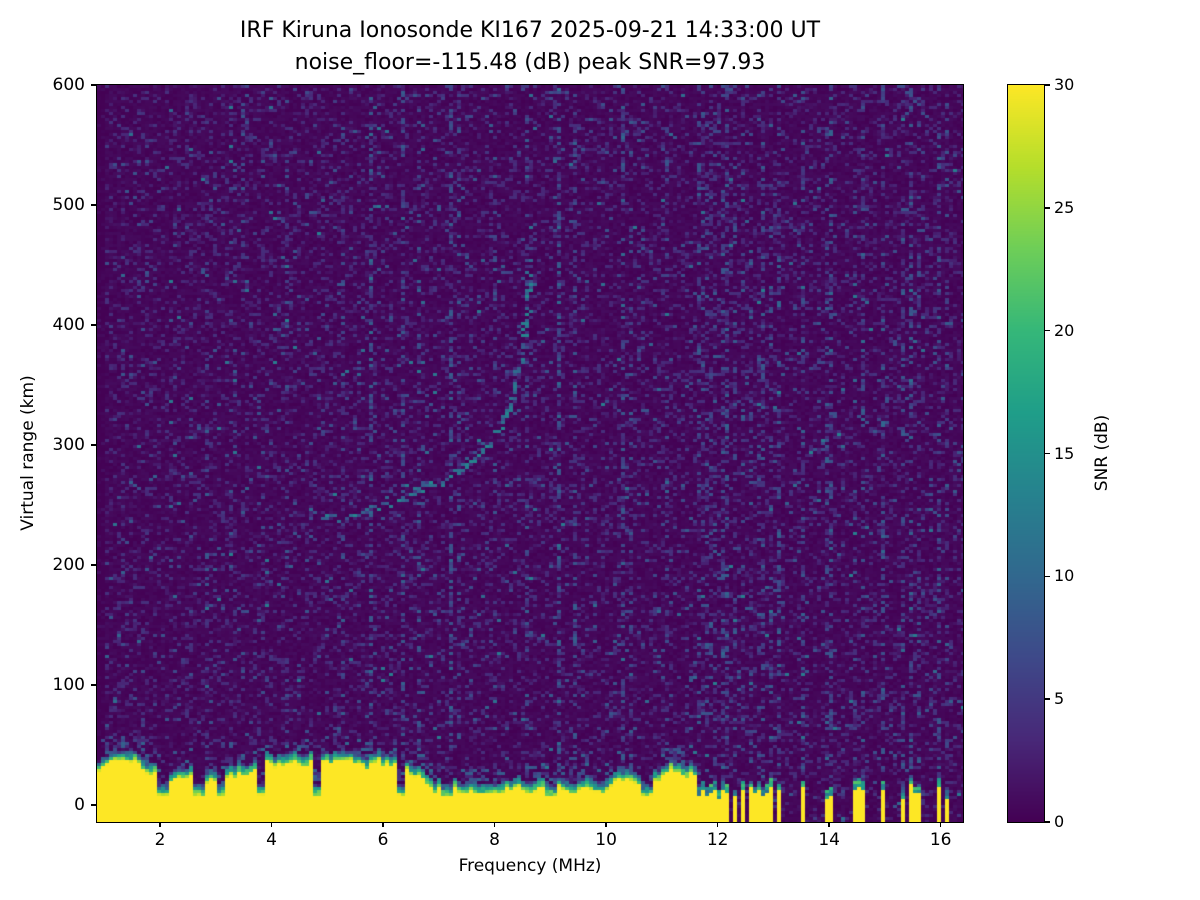  I want to click on colorbar-tick-label: 30, so click(1064, 84).